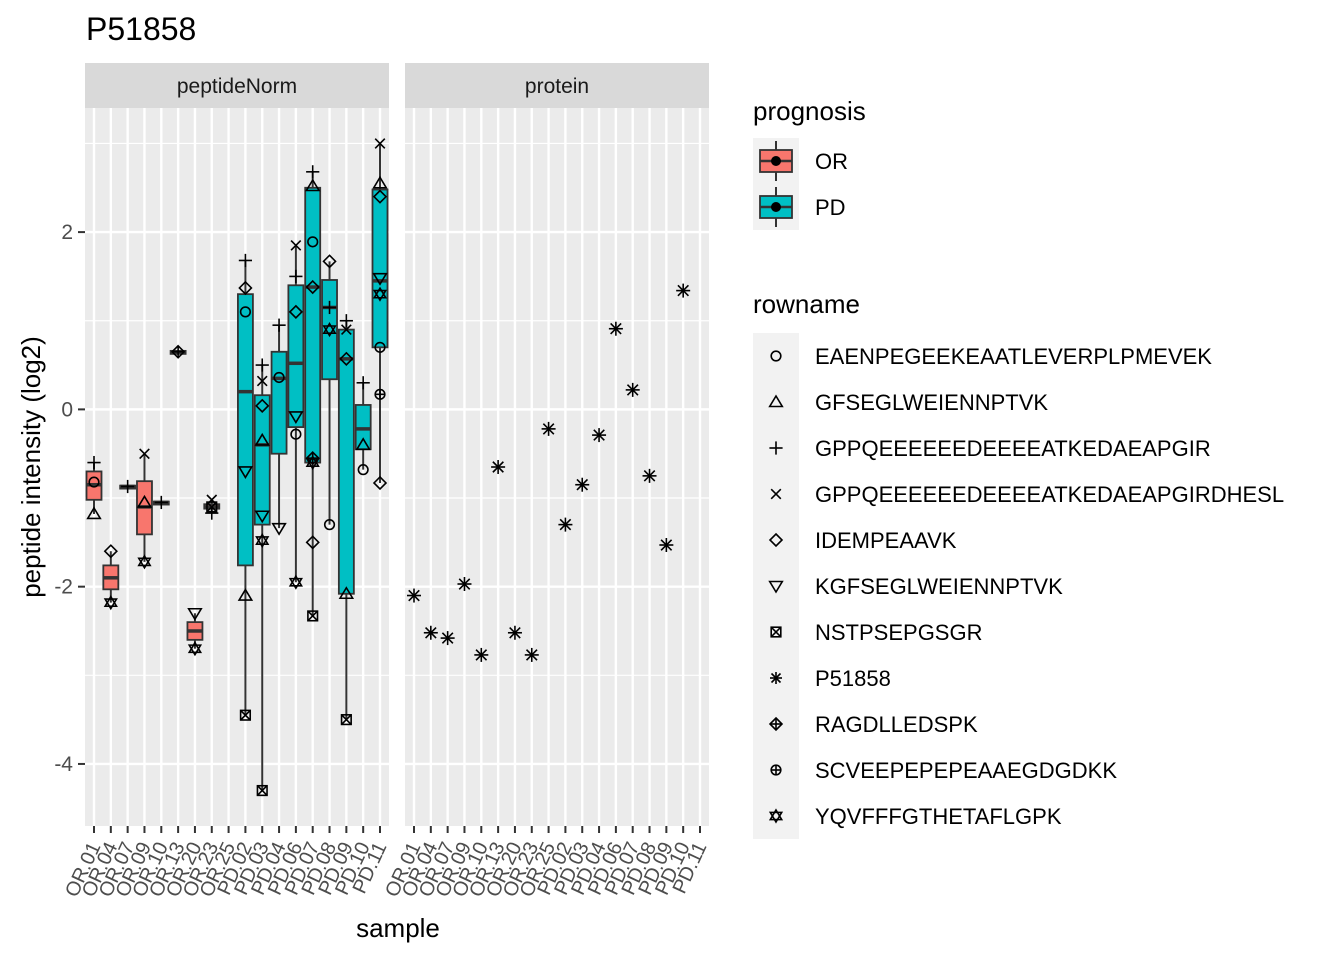  I want to click on legend-label: SCVEEPEPEPEAAEGDGDKK, so click(966, 770).